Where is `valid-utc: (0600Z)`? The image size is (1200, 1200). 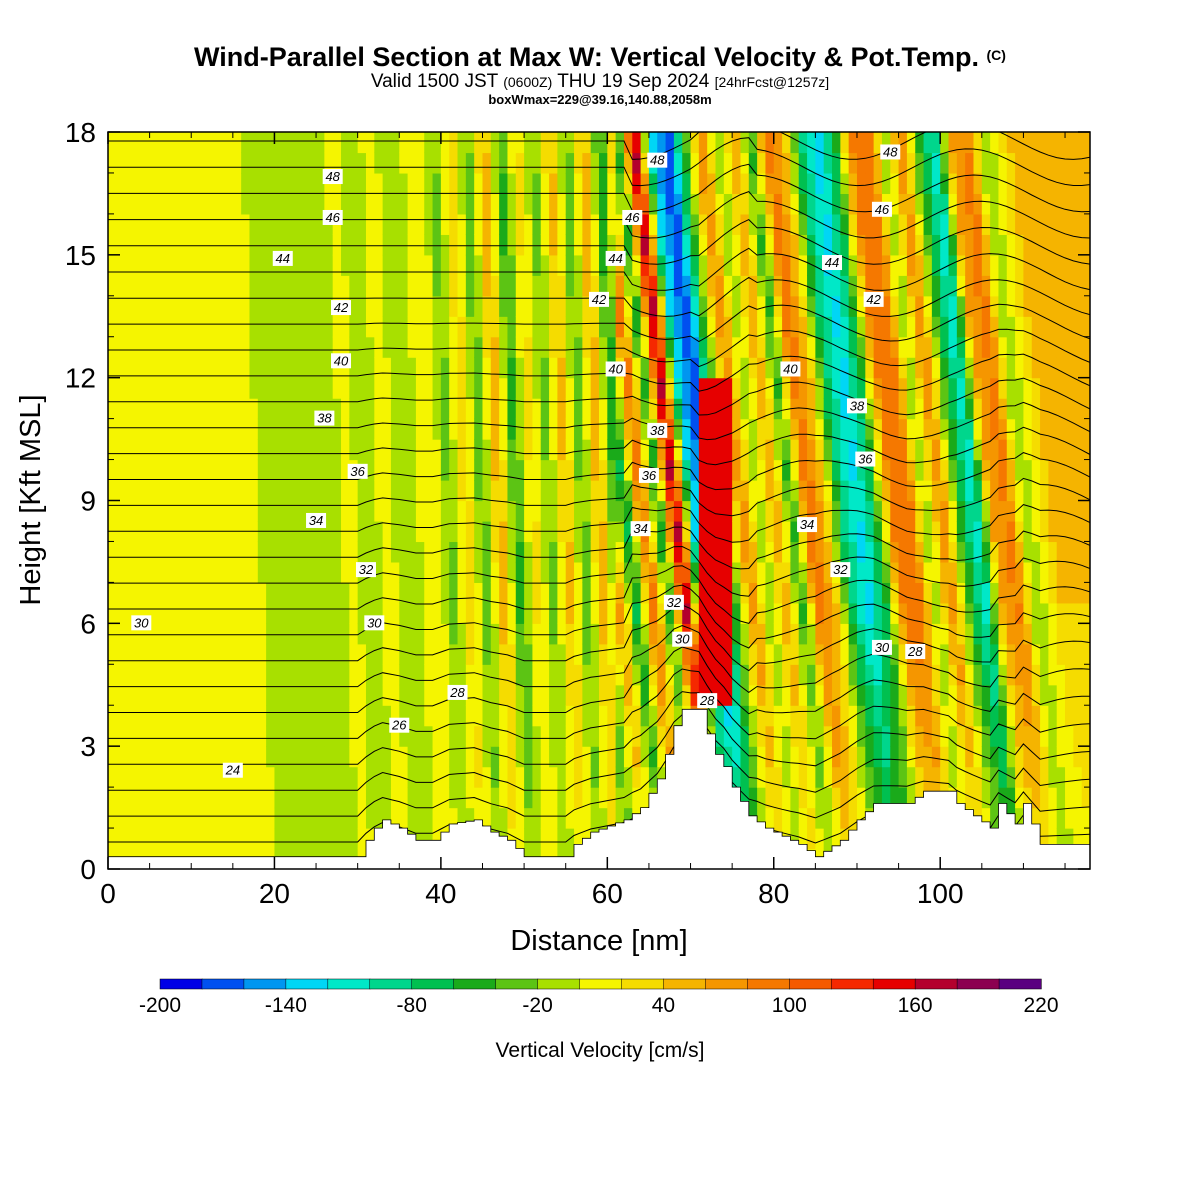 valid-utc: (0600Z) is located at coordinates (528, 82).